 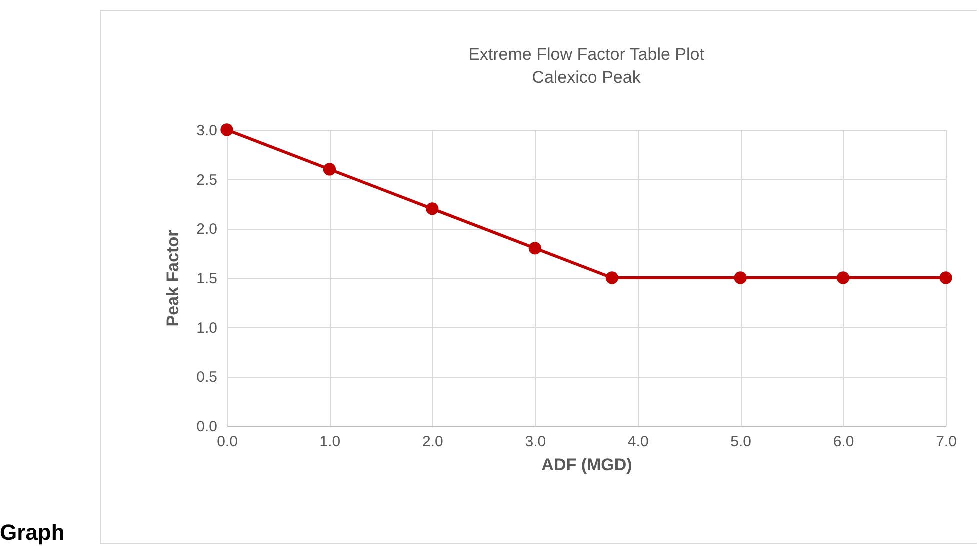 What do you see at coordinates (173, 278) in the screenshot?
I see `y-axis-title: Peak Factor` at bounding box center [173, 278].